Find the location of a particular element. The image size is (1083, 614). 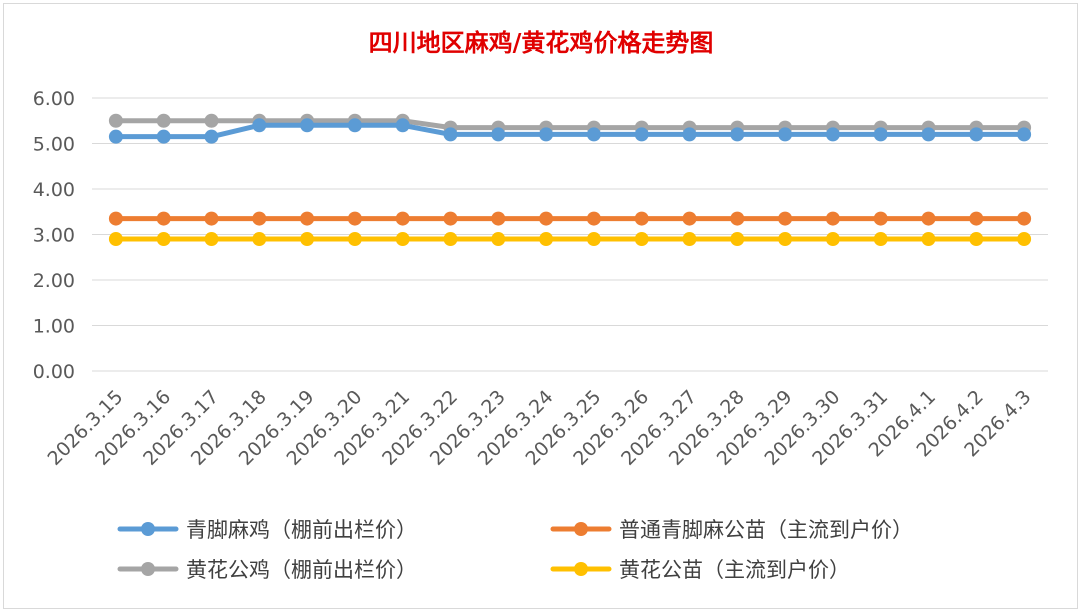

legend-item: 黄花公苗（主流到户价） is located at coordinates (700, 570).